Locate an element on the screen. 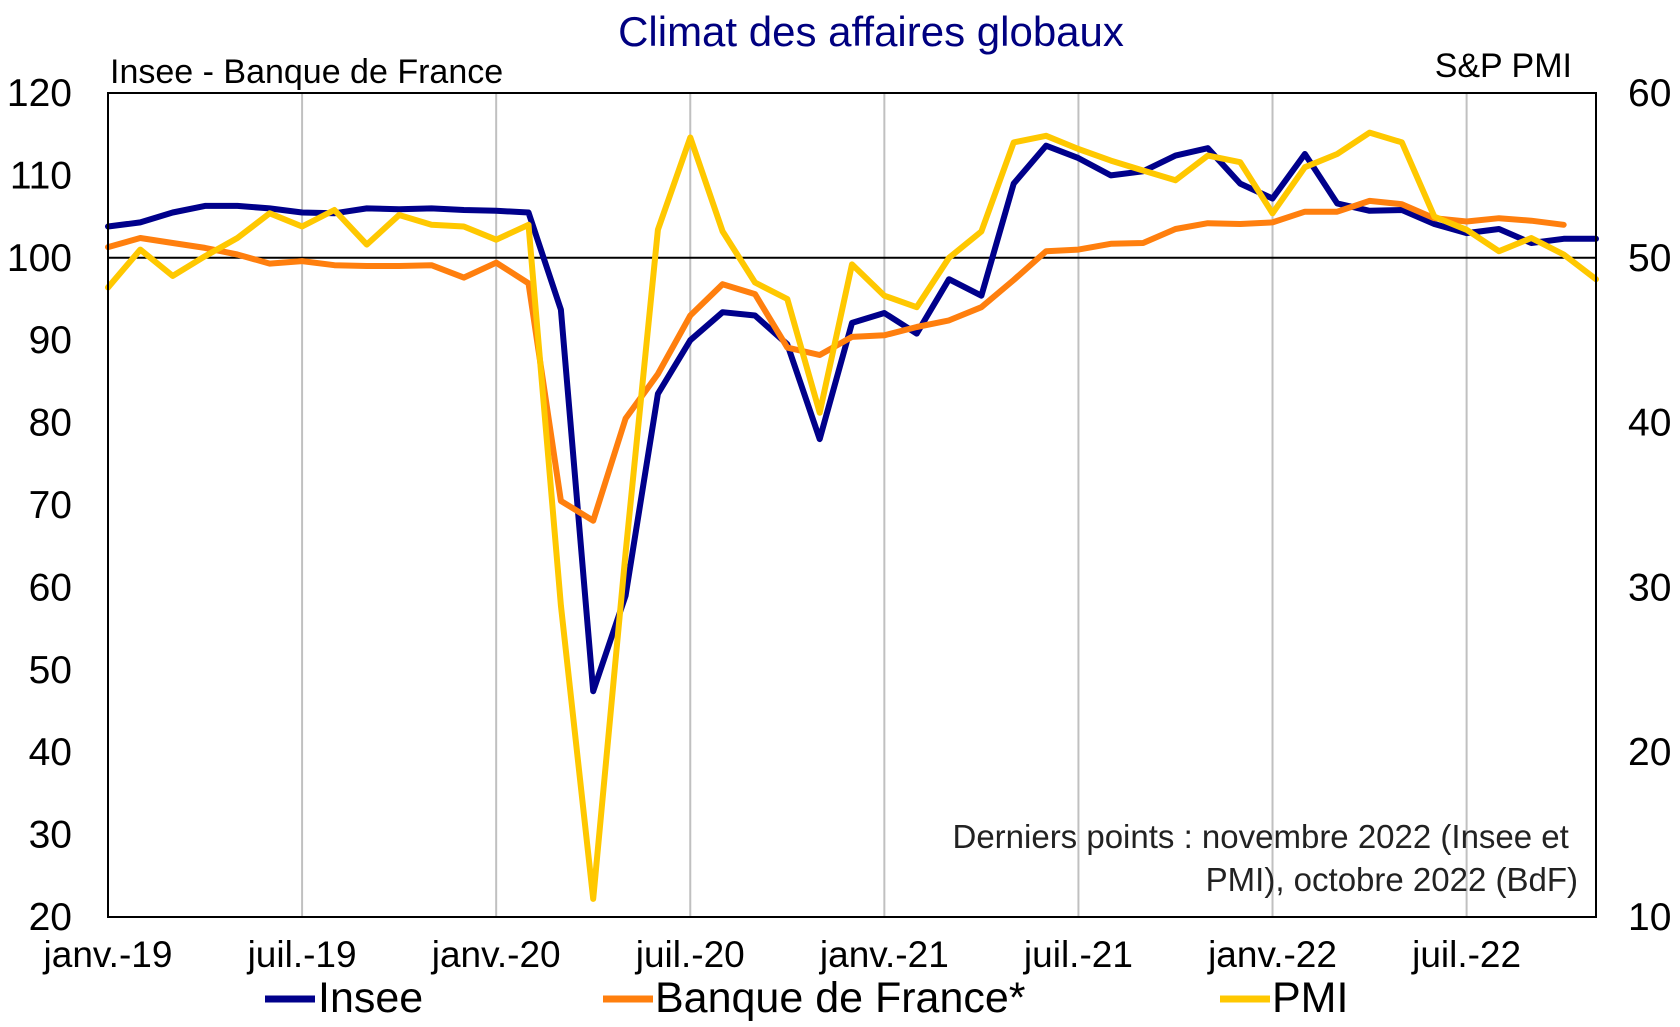 Image resolution: width=1680 pixels, height=1027 pixels. right-tick-label: 30 is located at coordinates (1649, 587).